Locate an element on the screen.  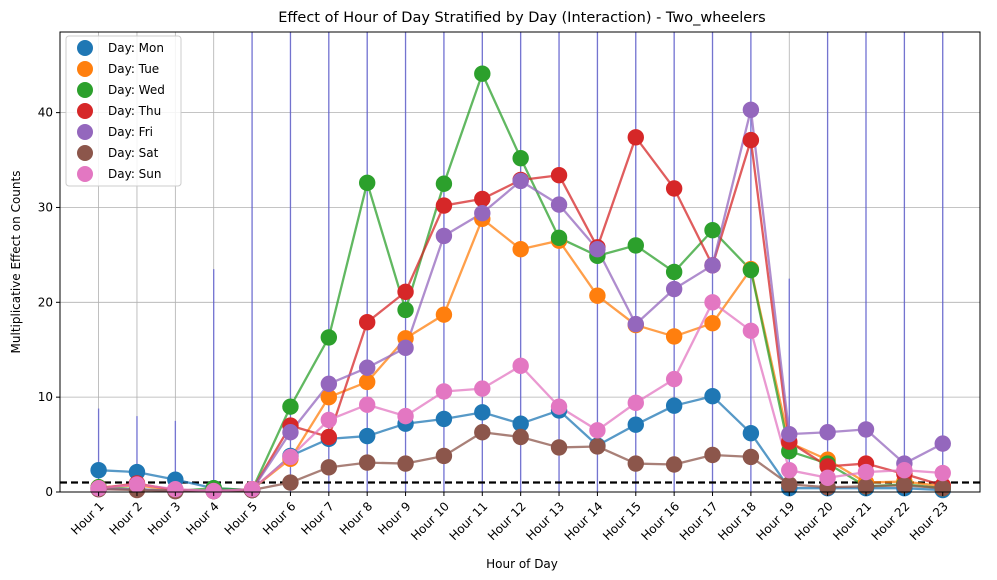
y-tick-label: 40 is located at coordinates (45, 113).